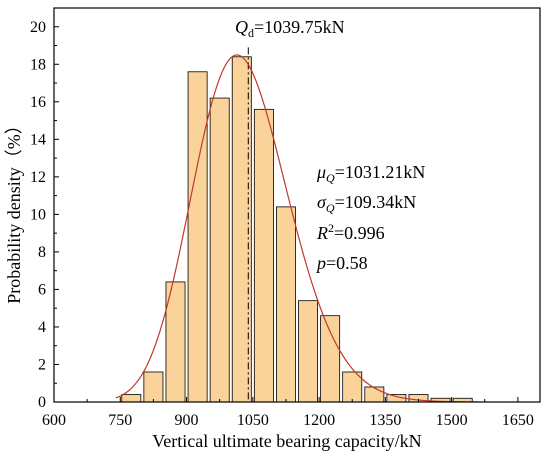 Image resolution: width=550 pixels, height=461 pixels. What do you see at coordinates (253, 420) in the screenshot?
I see `x-tick-label: 1050` at bounding box center [253, 420].